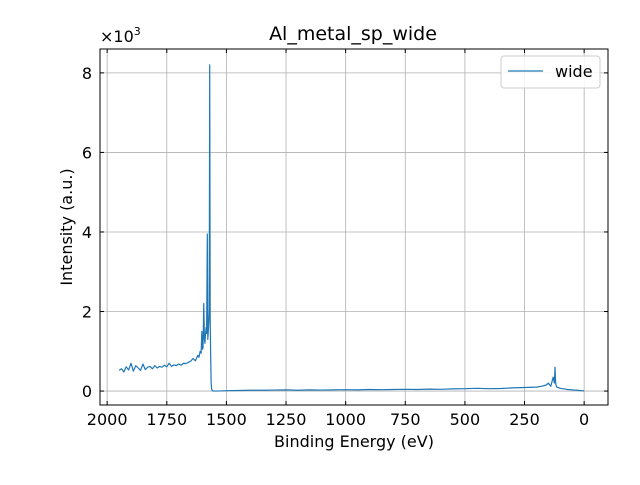 Image resolution: width=640 pixels, height=485 pixels. Describe the element at coordinates (87, 152) in the screenshot. I see `y-tick-label: 6` at that location.